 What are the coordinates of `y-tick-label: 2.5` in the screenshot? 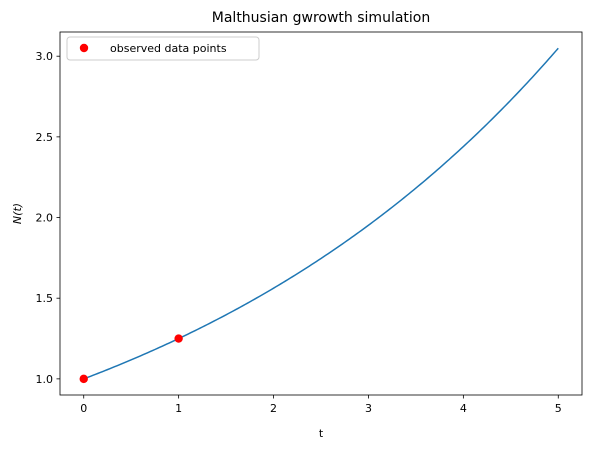 It's located at (45, 137).